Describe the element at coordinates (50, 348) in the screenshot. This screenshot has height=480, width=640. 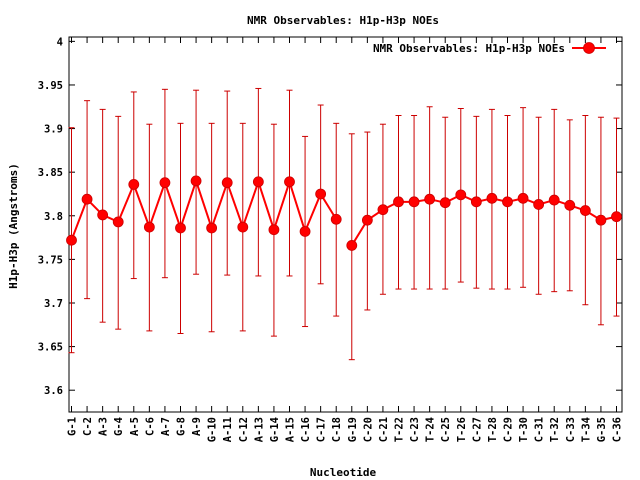
I see `y-tick-label: 3.65` at that location.